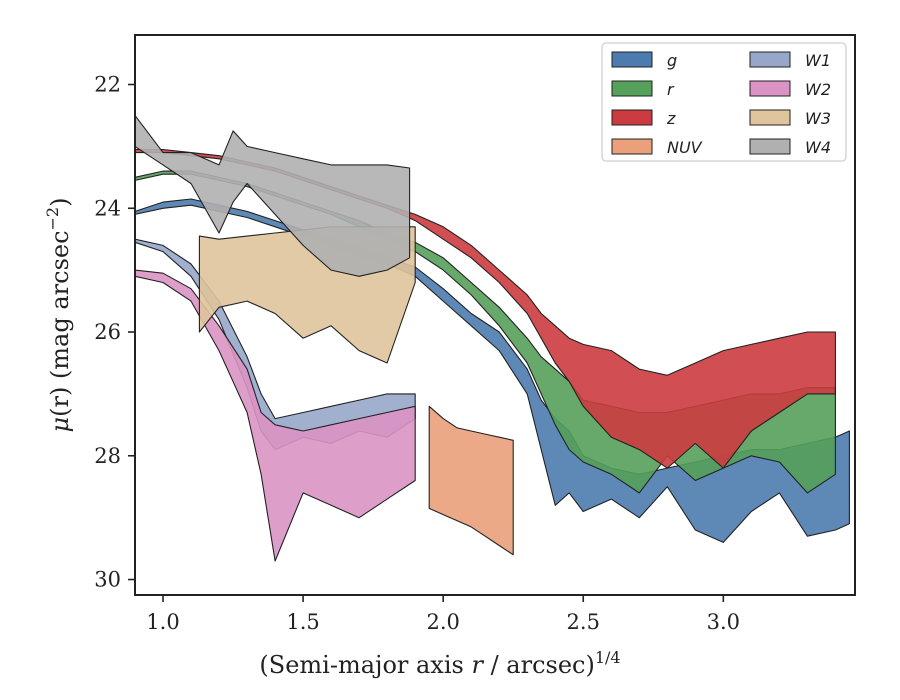 The height and width of the screenshot is (700, 900). Describe the element at coordinates (107, 85) in the screenshot. I see `y-tick-label: 22` at that location.